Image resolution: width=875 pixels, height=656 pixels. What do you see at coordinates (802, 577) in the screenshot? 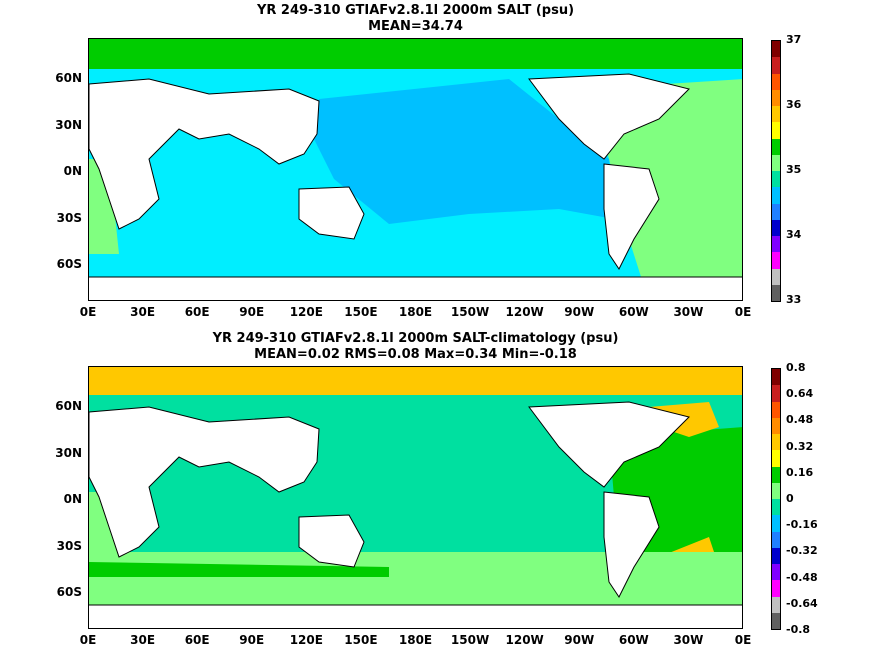
I see `bottom-cbar-label-8: -0.48` at bounding box center [802, 577].